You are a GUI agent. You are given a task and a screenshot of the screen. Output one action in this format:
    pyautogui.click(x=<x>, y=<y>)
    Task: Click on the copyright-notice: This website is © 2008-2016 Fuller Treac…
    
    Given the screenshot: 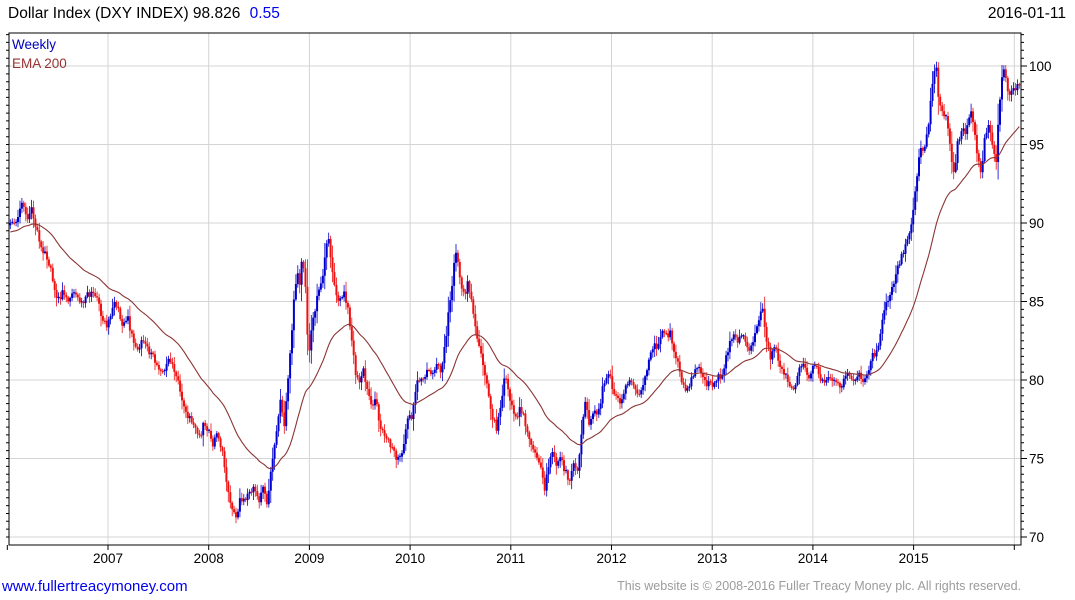 What is the action you would take?
    pyautogui.click(x=819, y=586)
    